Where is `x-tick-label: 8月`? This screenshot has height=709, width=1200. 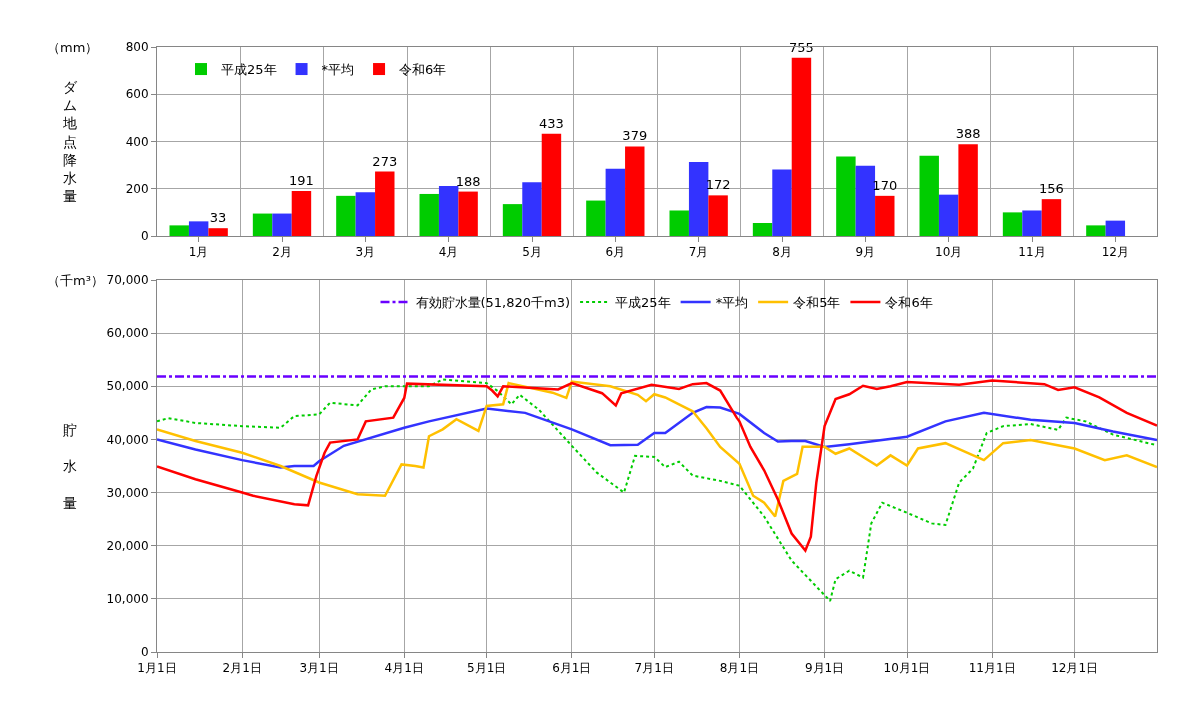
x-tick-label: 8月 is located at coordinates (782, 252).